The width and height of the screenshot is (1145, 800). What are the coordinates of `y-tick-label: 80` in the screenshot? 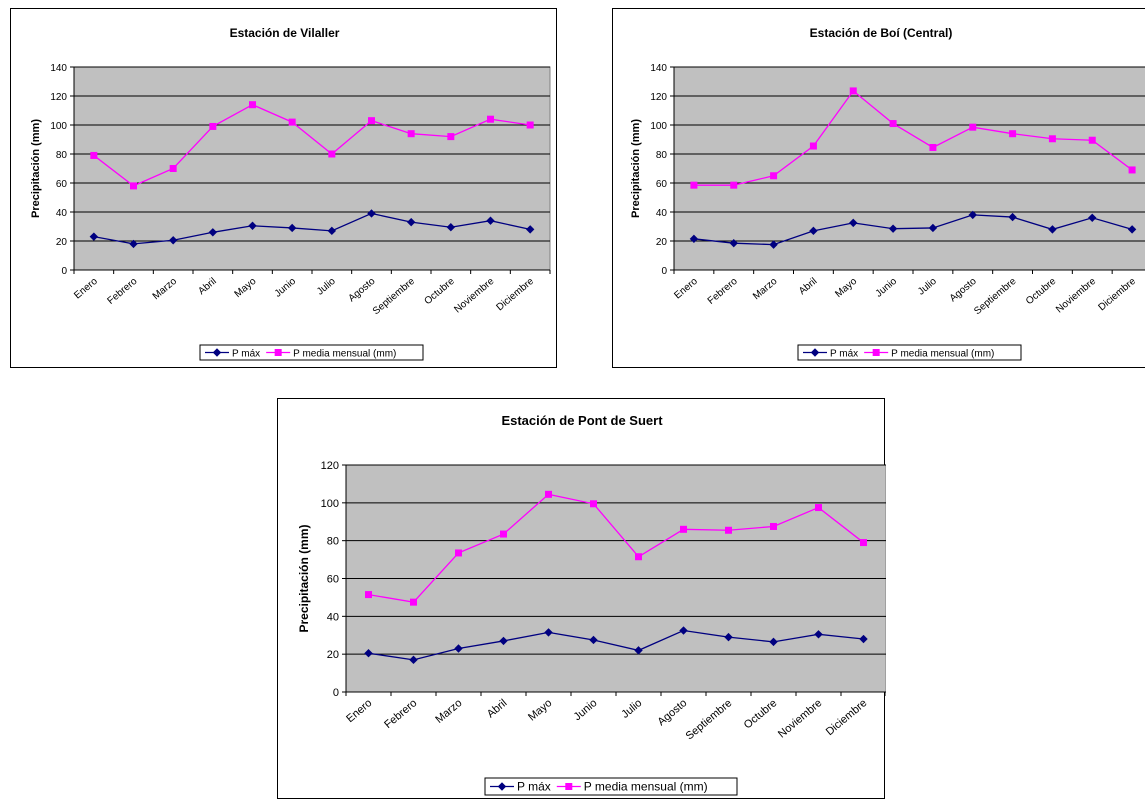 It's located at (333, 542).